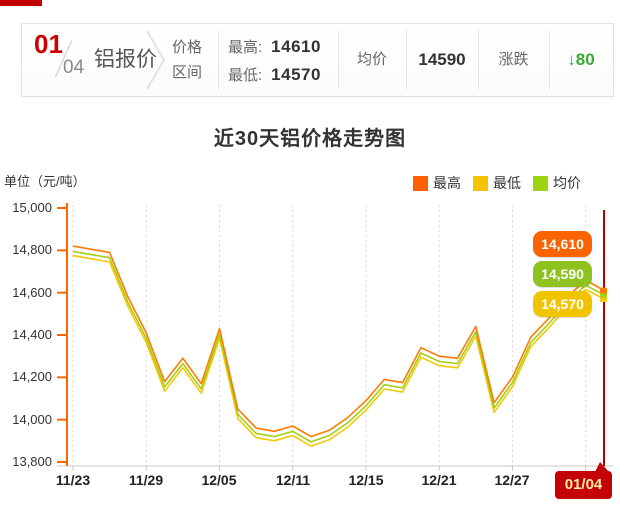 The height and width of the screenshot is (511, 620). I want to click on average-value: 14590, so click(442, 59).